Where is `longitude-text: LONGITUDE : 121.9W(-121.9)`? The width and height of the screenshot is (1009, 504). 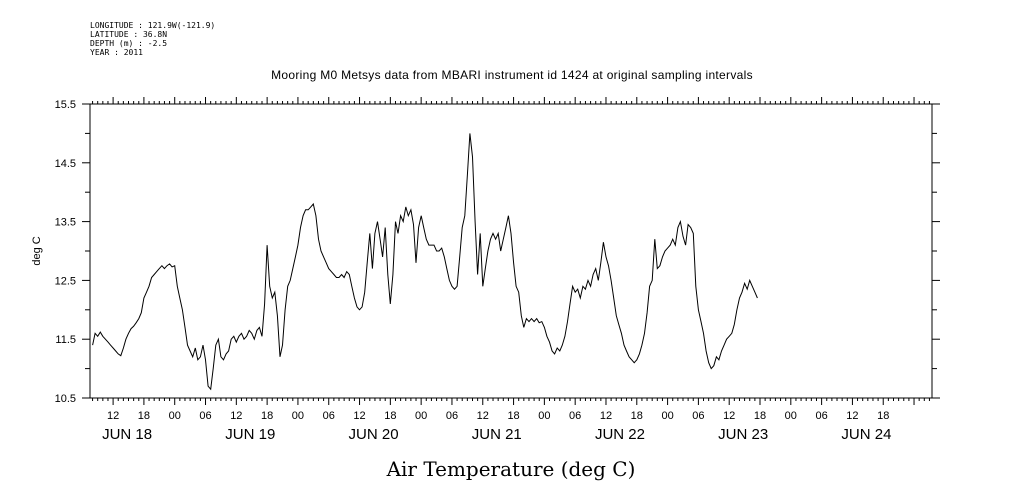 longitude-text: LONGITUDE : 121.9W(-121.9) is located at coordinates (153, 25).